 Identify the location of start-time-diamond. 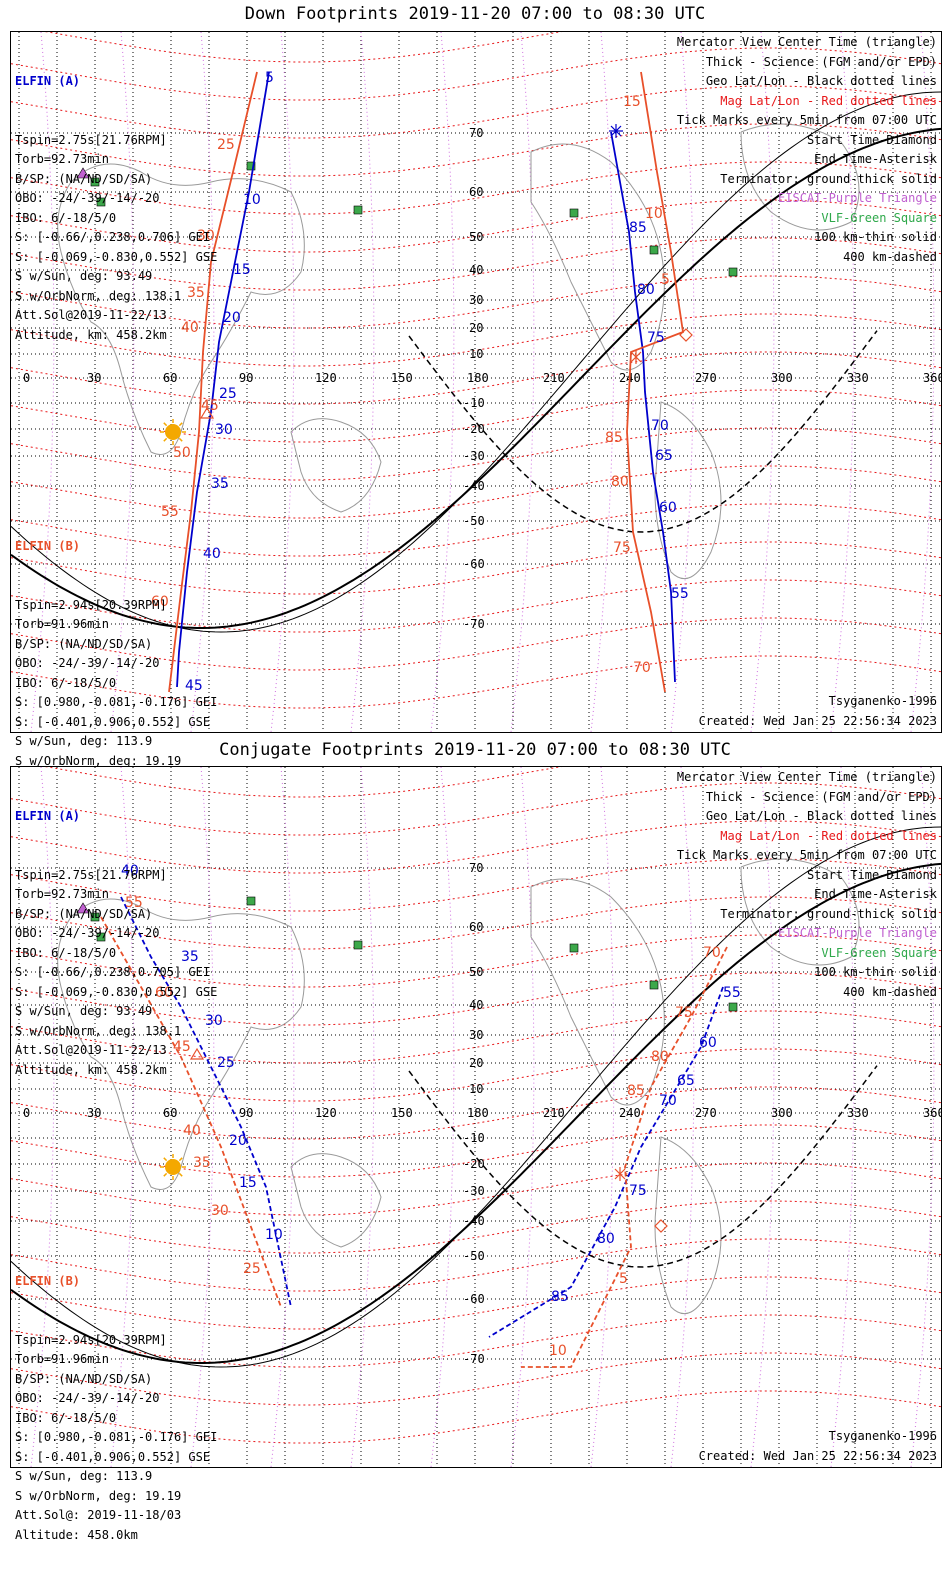
(686, 335).